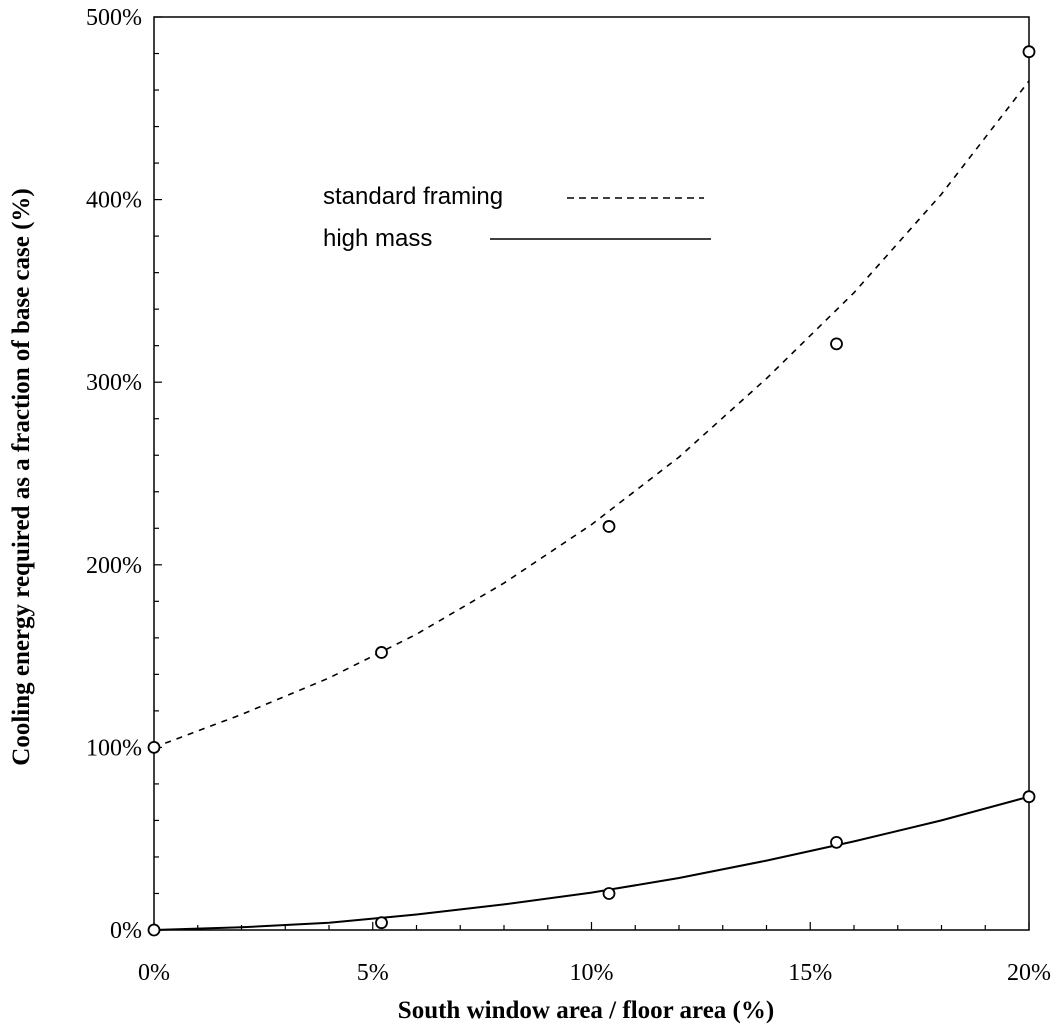  What do you see at coordinates (114, 566) in the screenshot?
I see `y-tick-label: 200%` at bounding box center [114, 566].